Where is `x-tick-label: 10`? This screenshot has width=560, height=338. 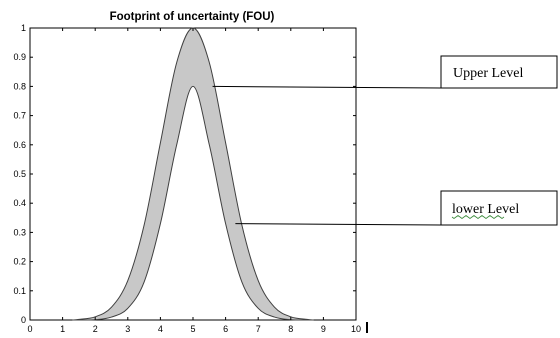 x-tick-label: 10 is located at coordinates (356, 329).